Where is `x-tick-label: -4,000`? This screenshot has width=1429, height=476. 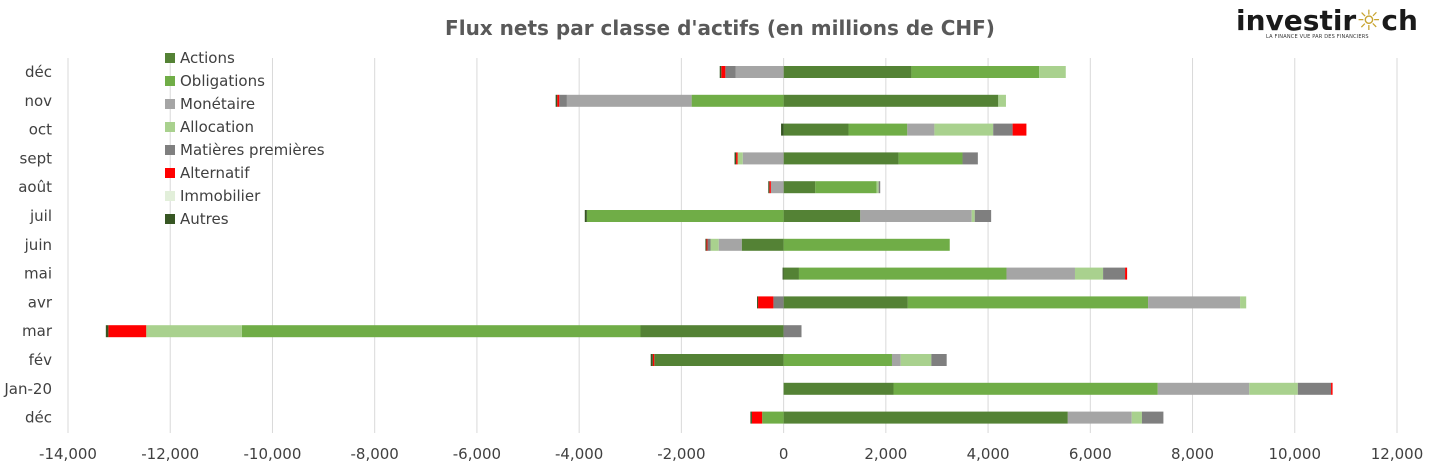
x-tick-label: -4,000 is located at coordinates (579, 454).